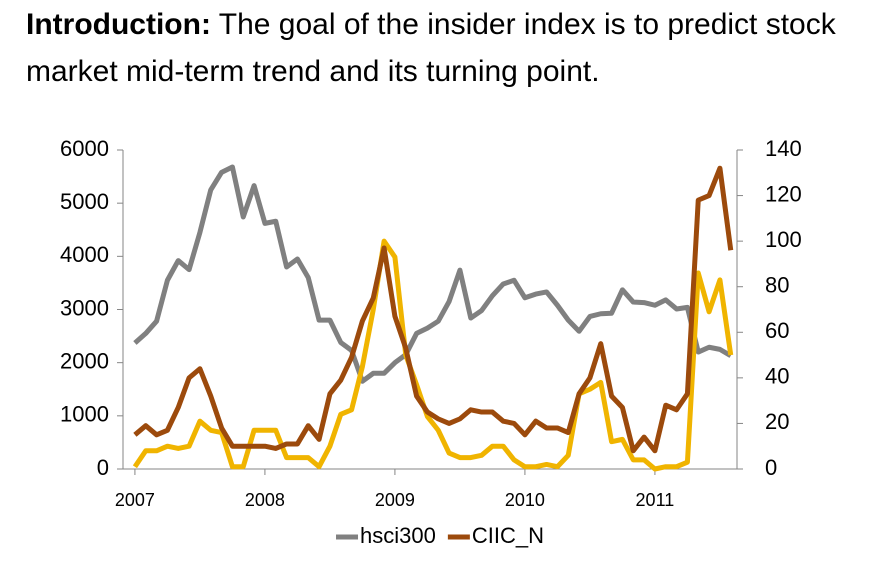 Image resolution: width=874 pixels, height=573 pixels. What do you see at coordinates (783, 148) in the screenshot?
I see `y2-tick-label: 140` at bounding box center [783, 148].